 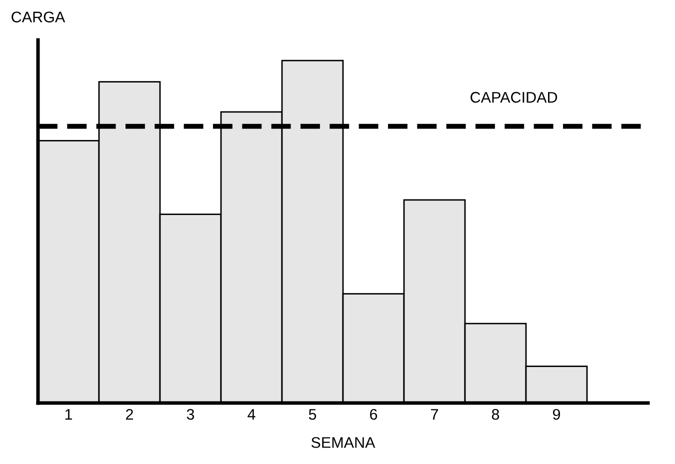 I want to click on x-tick-label: 6, so click(x=374, y=414).